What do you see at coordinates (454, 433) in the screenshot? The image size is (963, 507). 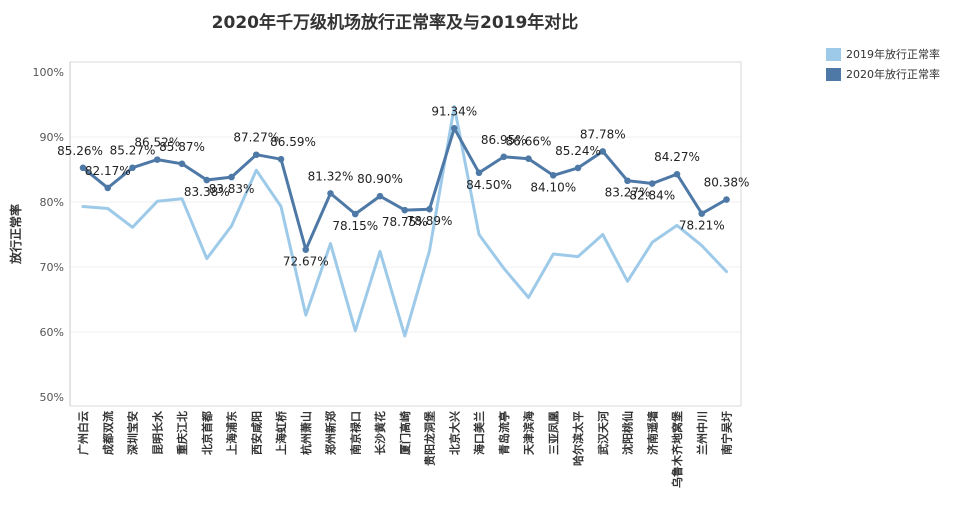 I see `x-tick-label: 北京大兴` at bounding box center [454, 433].